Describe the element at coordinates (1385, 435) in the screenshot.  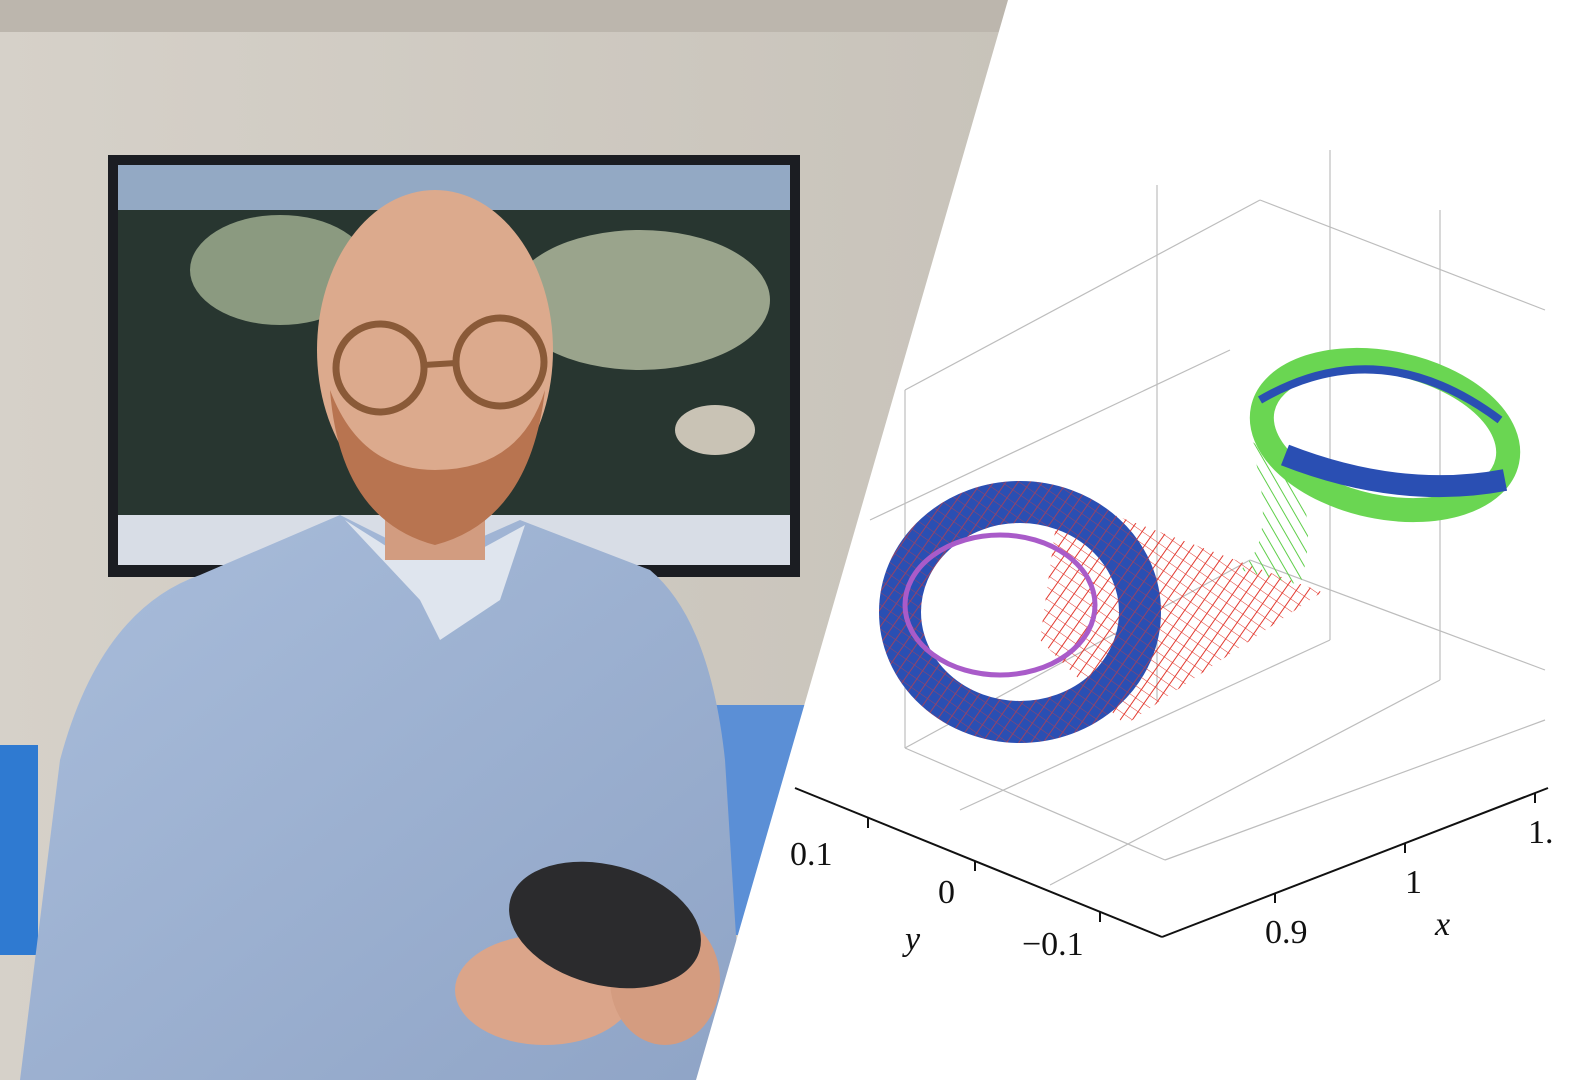
I see `green-torus` at that location.